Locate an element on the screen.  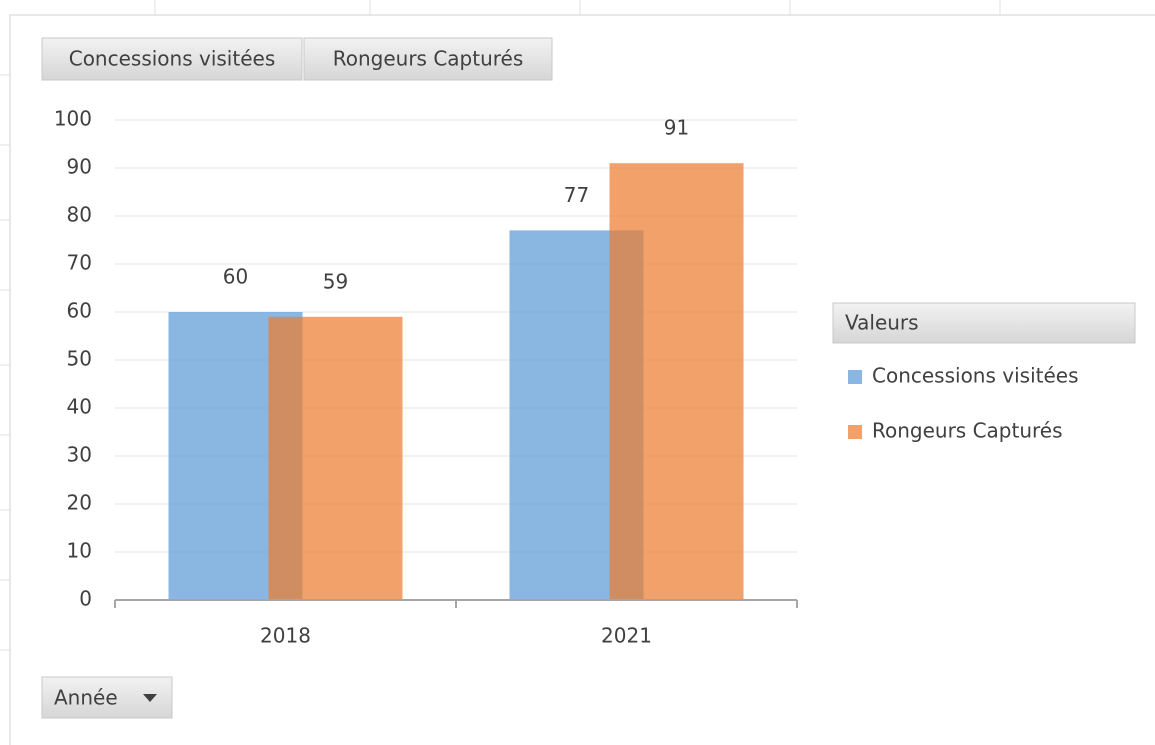
y-tick-label: 90 is located at coordinates (79, 167).